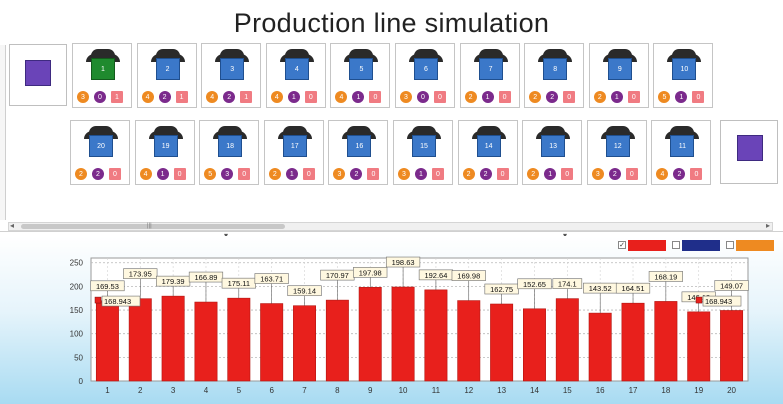  What do you see at coordinates (622, 245) in the screenshot?
I see `legend-checkbox: ✓` at bounding box center [622, 245].